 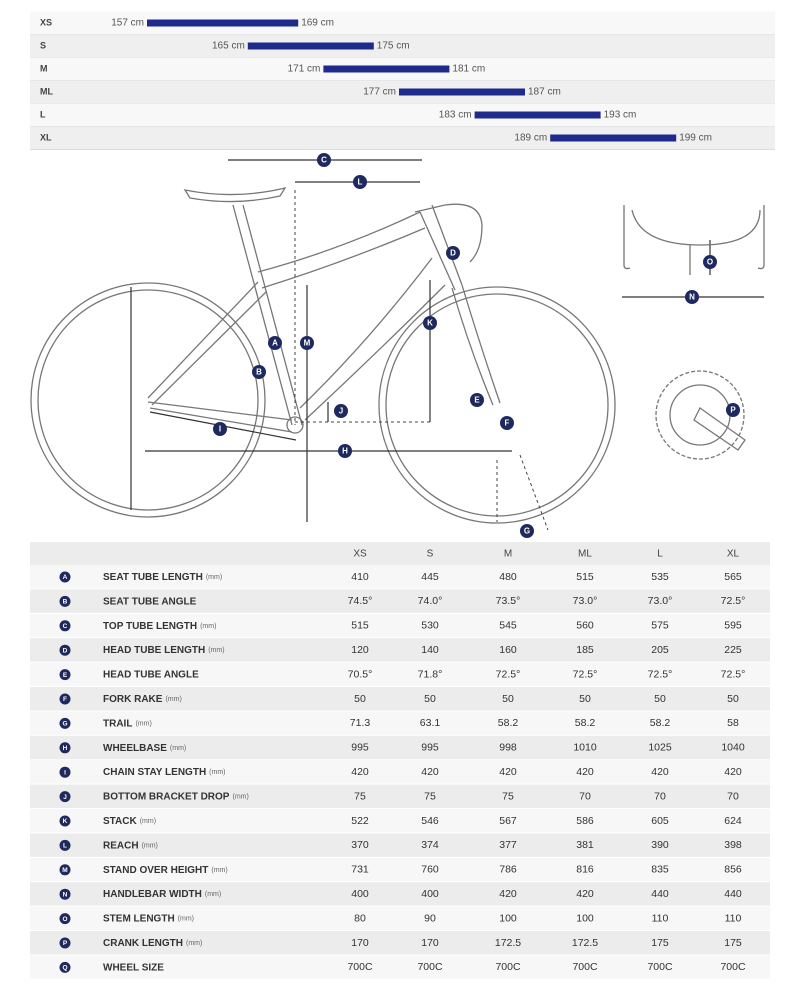 What do you see at coordinates (733, 894) in the screenshot?
I see `spec-value: 440` at bounding box center [733, 894].